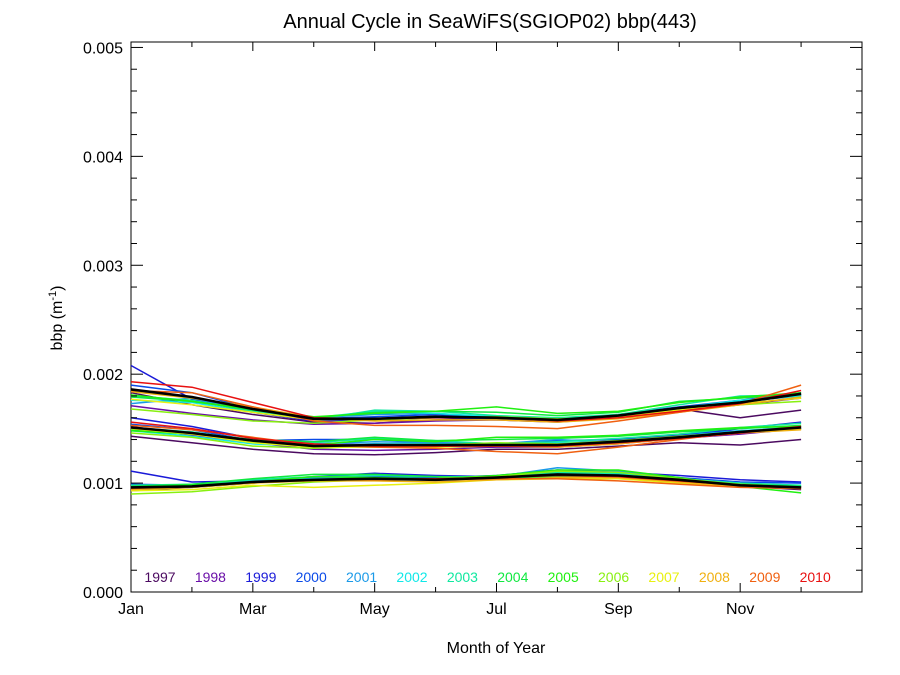 The image size is (900, 675). What do you see at coordinates (53, 296) in the screenshot?
I see `y-axis-label-sup: -1` at bounding box center [53, 296].